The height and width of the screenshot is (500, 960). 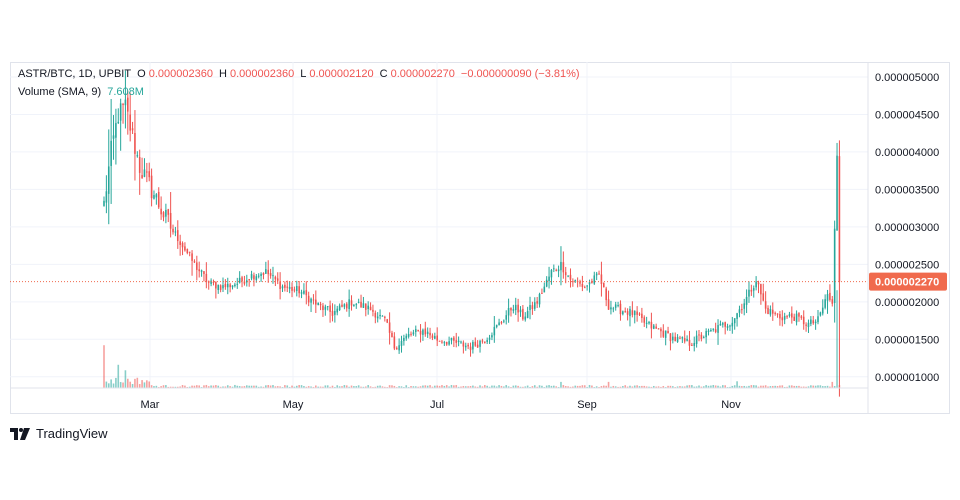 What do you see at coordinates (59, 433) in the screenshot?
I see `tradingview-brand: TradingView` at bounding box center [59, 433].